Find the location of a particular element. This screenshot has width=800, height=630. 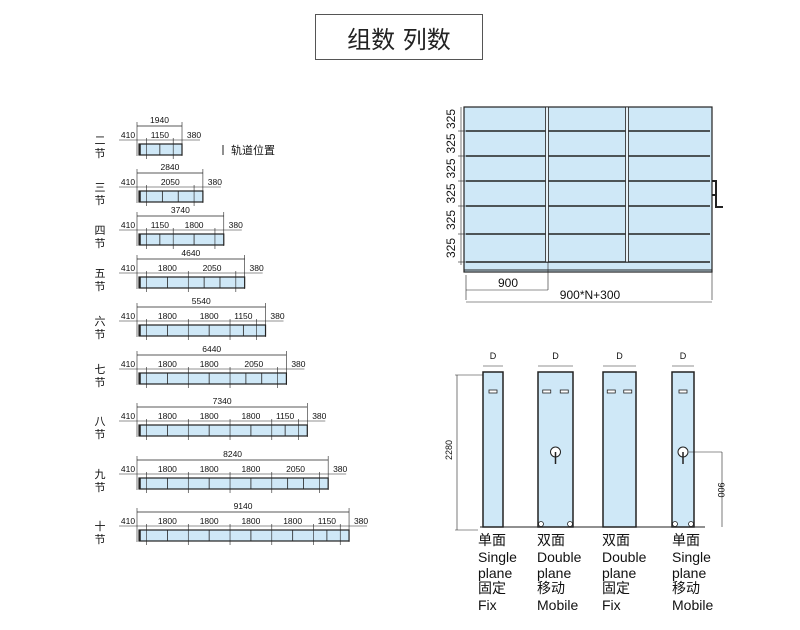

total-length-label: 1940 is located at coordinates (159, 120).